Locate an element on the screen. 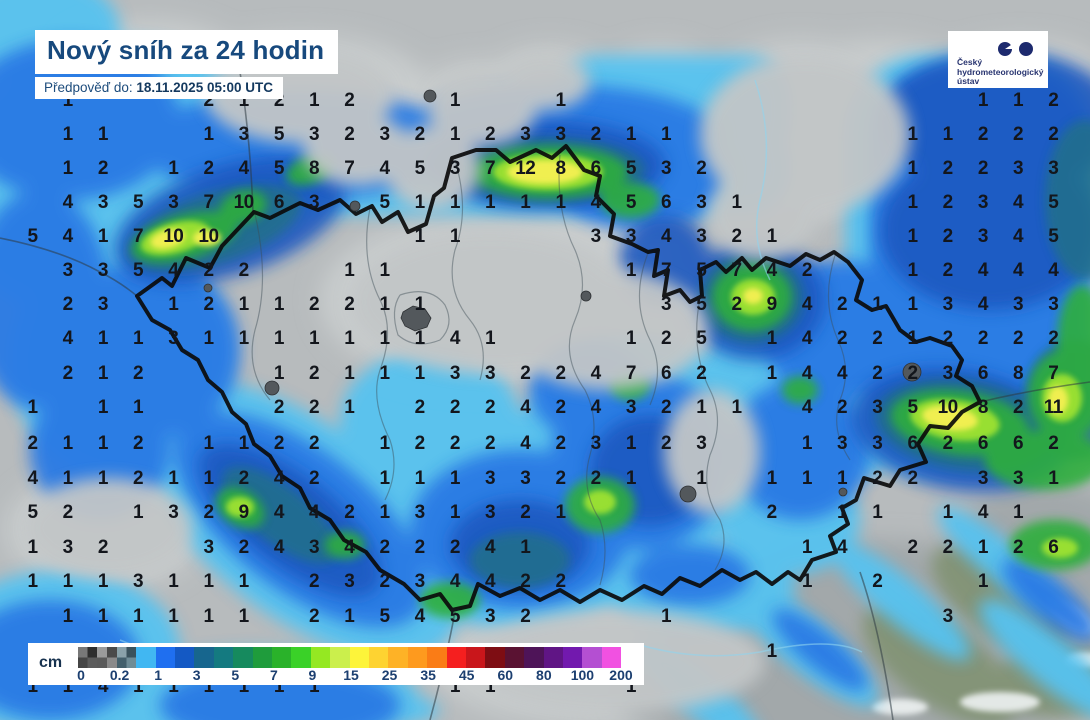 The image size is (1090, 720). page-title: Nový sníh za 24 hodin is located at coordinates (186, 50).